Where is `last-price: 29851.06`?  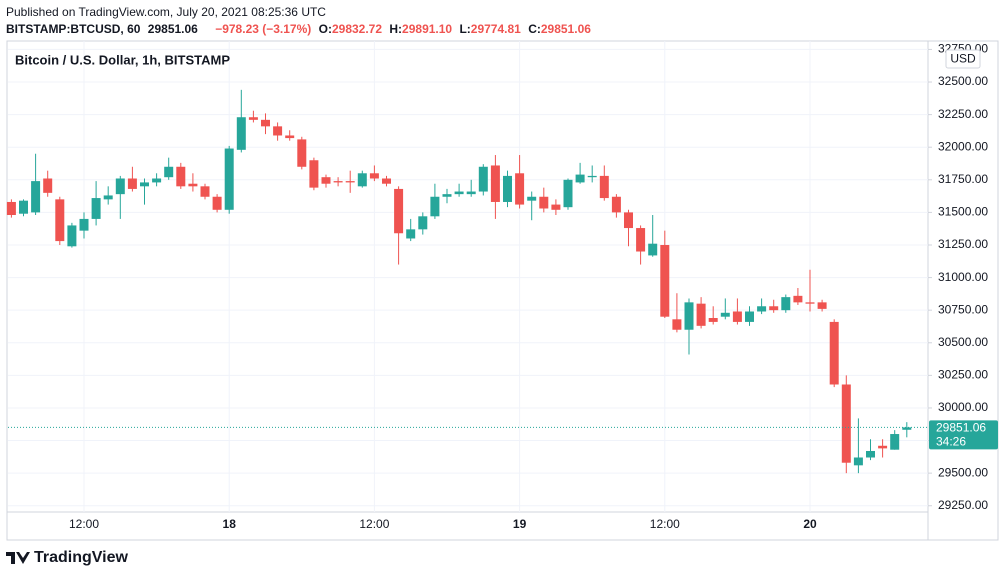 last-price: 29851.06 is located at coordinates (173, 29).